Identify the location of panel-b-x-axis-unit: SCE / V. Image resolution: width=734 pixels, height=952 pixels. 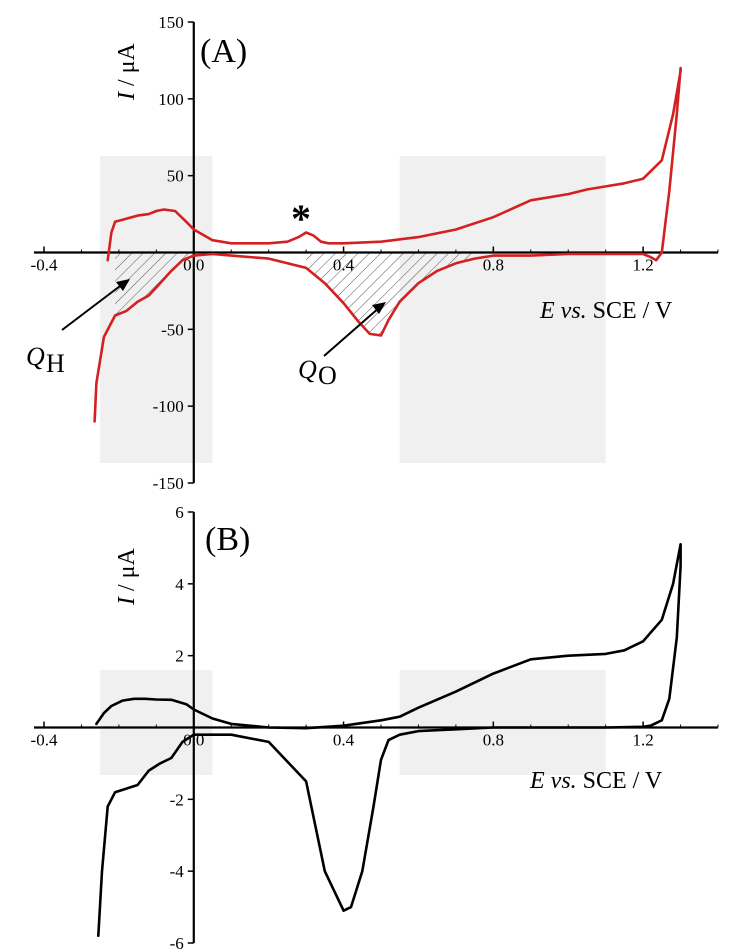
(620, 781).